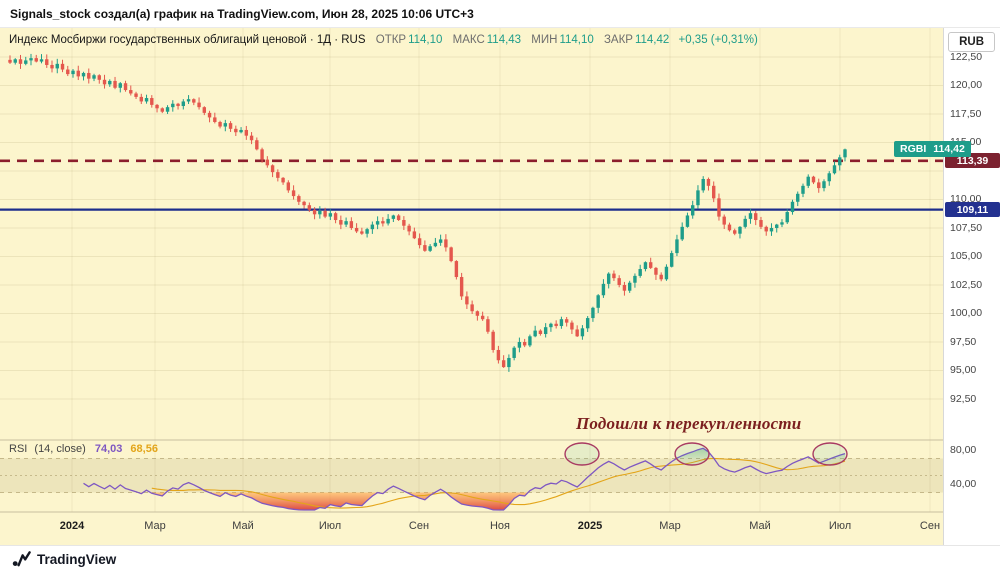 This screenshot has height=573, width=1000. What do you see at coordinates (77, 559) in the screenshot?
I see `brand-name: TradingView` at bounding box center [77, 559].